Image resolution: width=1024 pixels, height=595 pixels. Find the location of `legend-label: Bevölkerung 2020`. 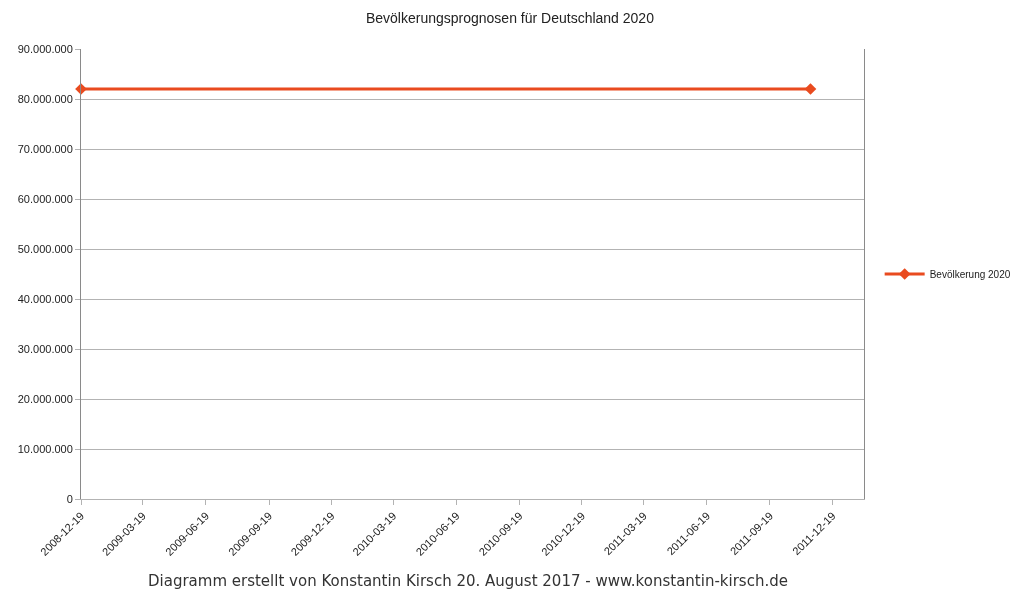

legend-label: Bevölkerung 2020 is located at coordinates (970, 274).